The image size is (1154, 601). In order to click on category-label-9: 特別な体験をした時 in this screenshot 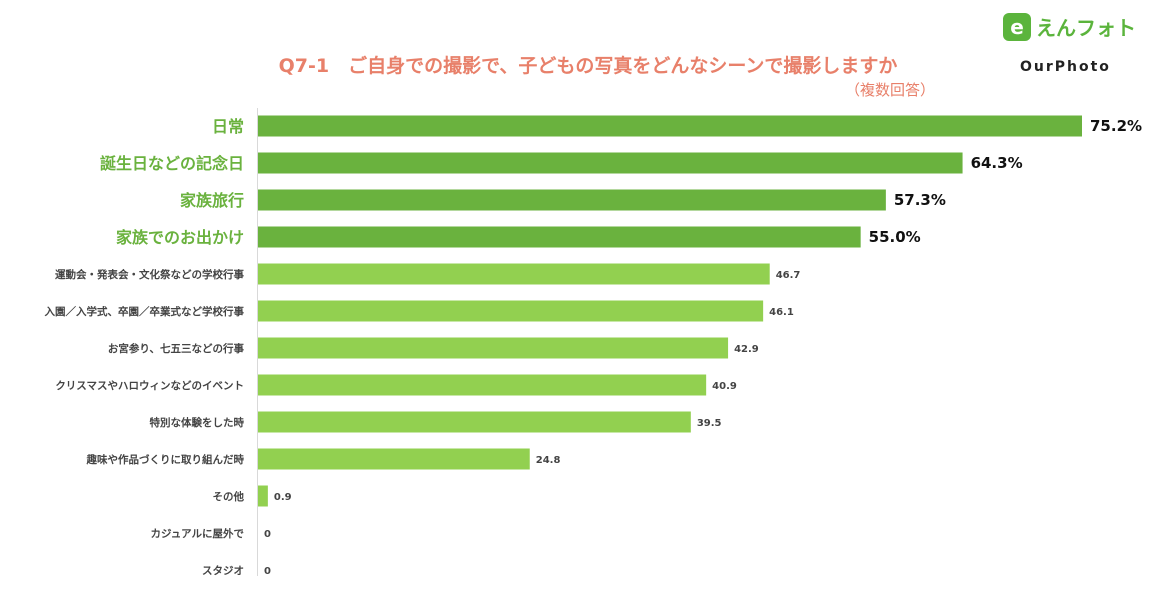, I will do `click(197, 422)`.